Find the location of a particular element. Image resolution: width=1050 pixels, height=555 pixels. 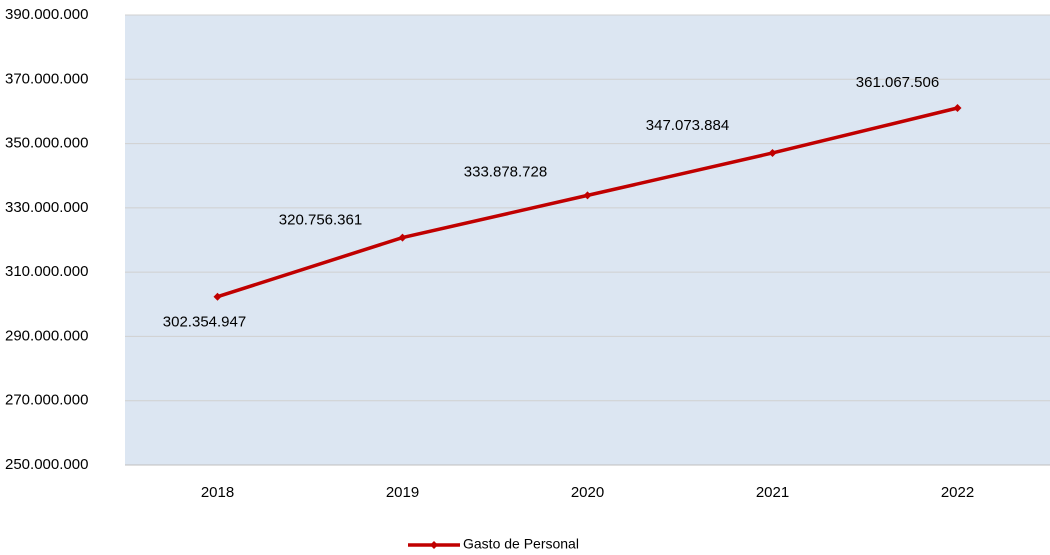

x-tick-label: 2021 is located at coordinates (772, 492).